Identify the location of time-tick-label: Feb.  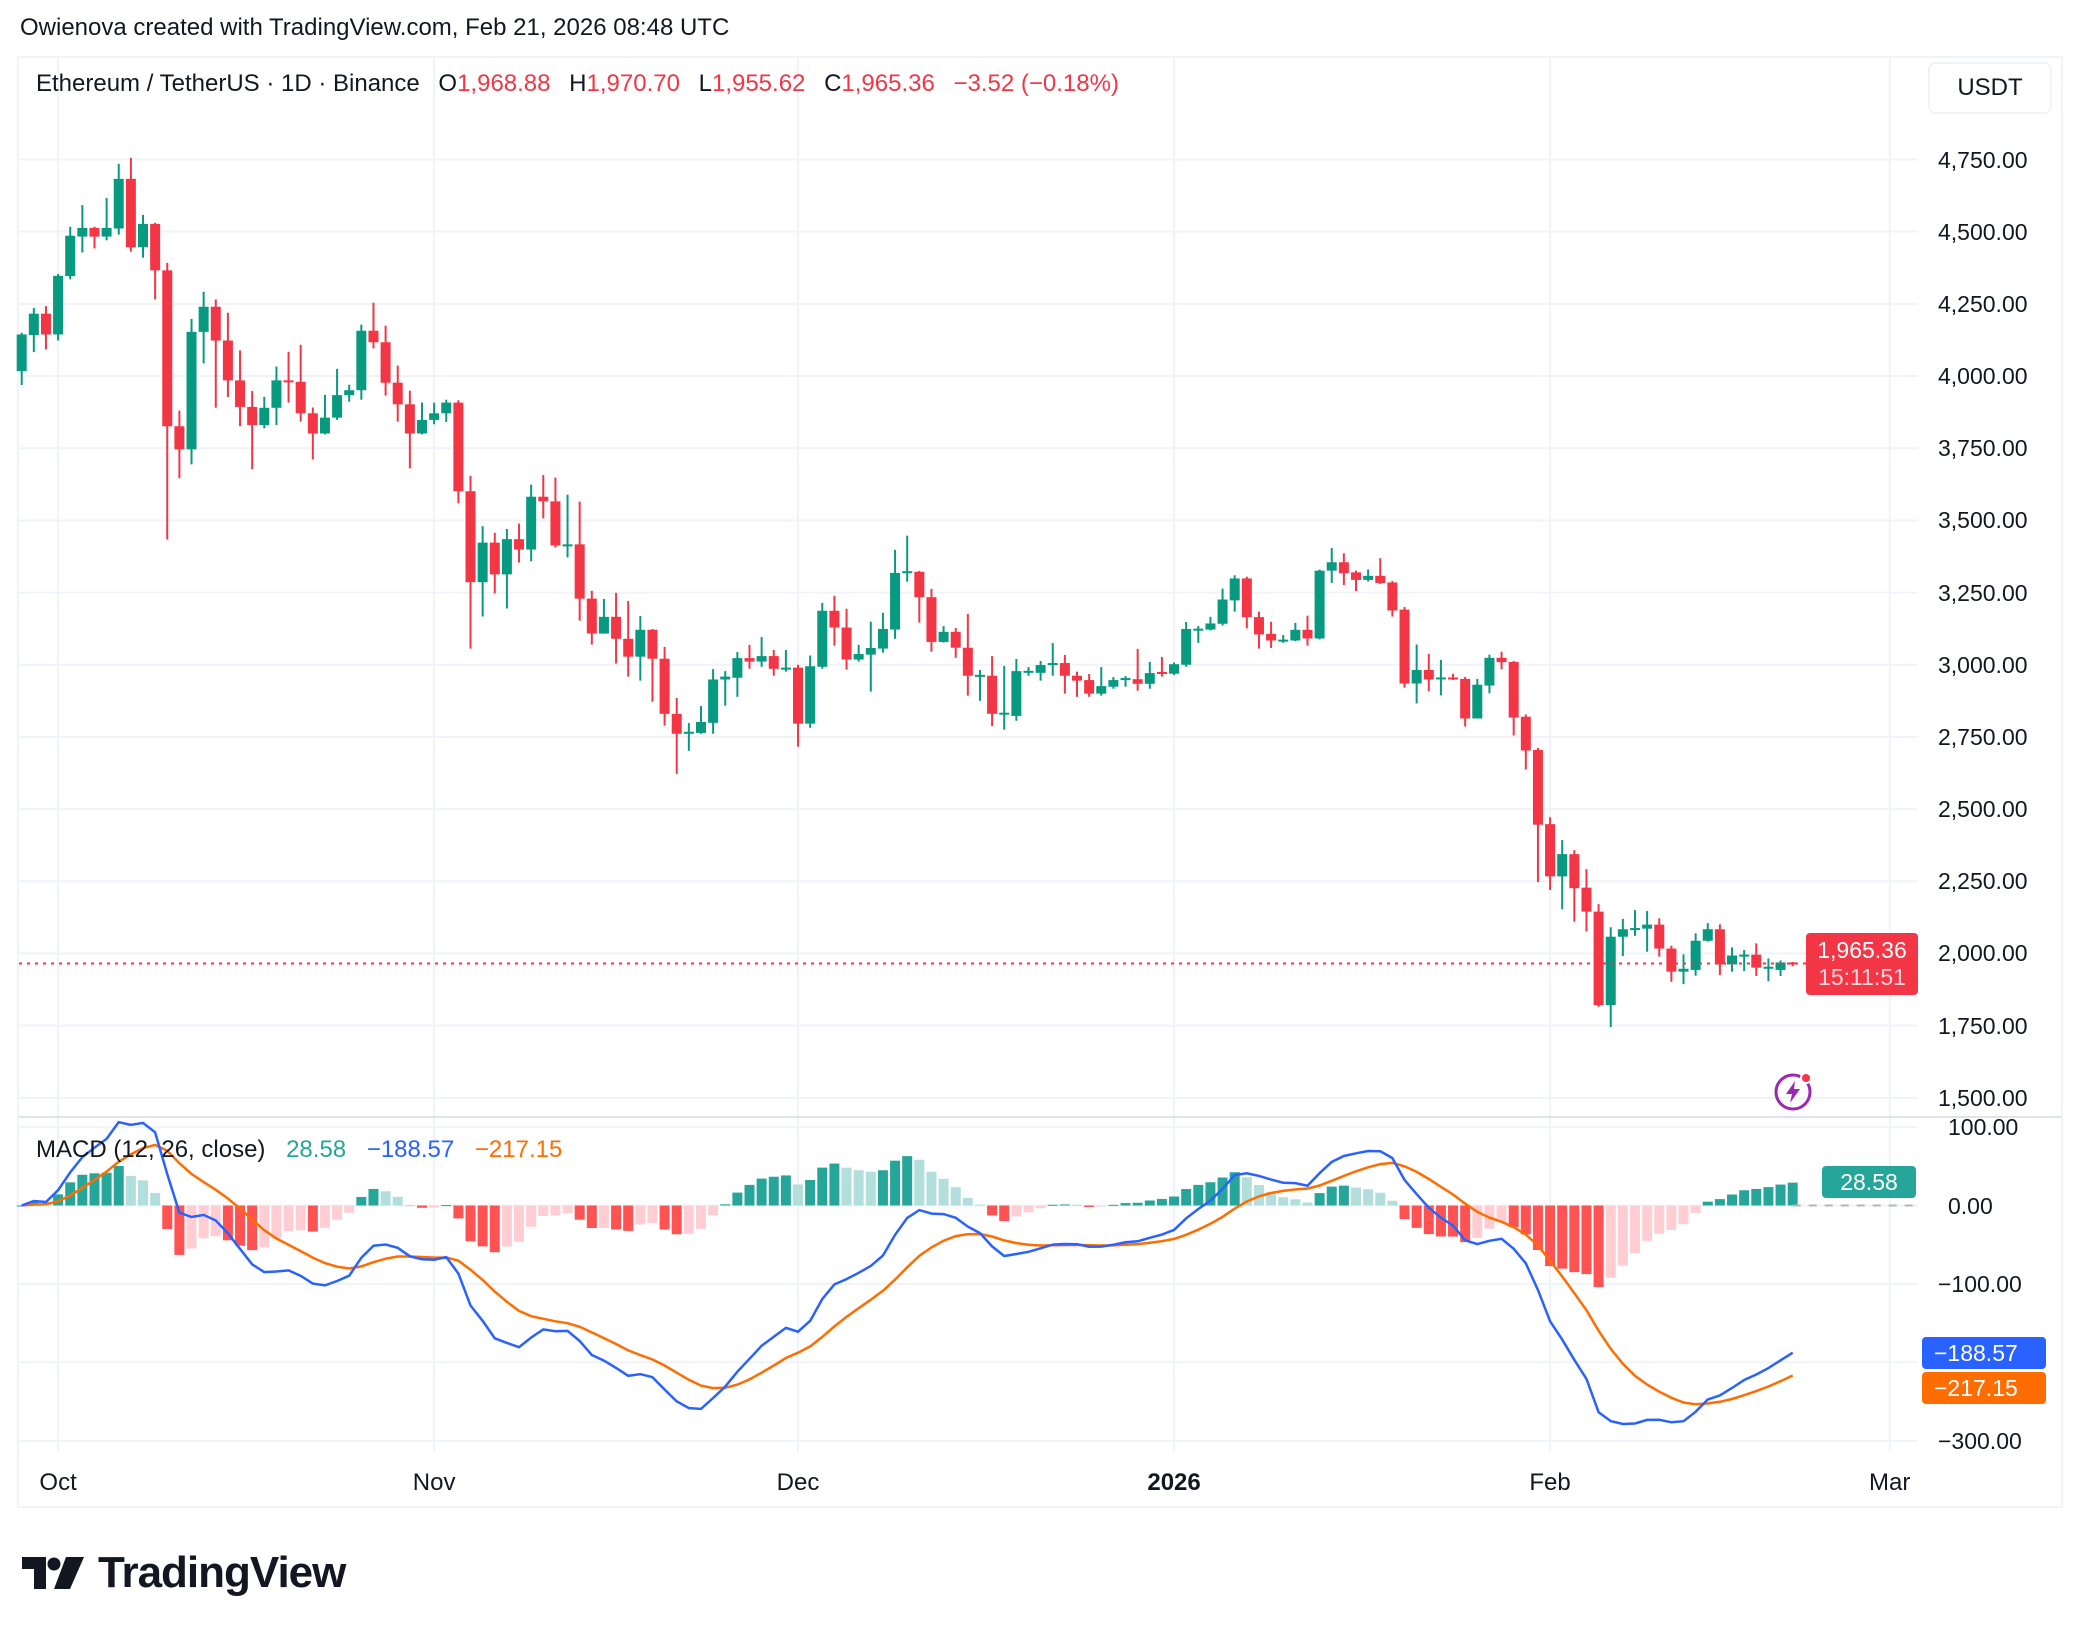
(1550, 1482).